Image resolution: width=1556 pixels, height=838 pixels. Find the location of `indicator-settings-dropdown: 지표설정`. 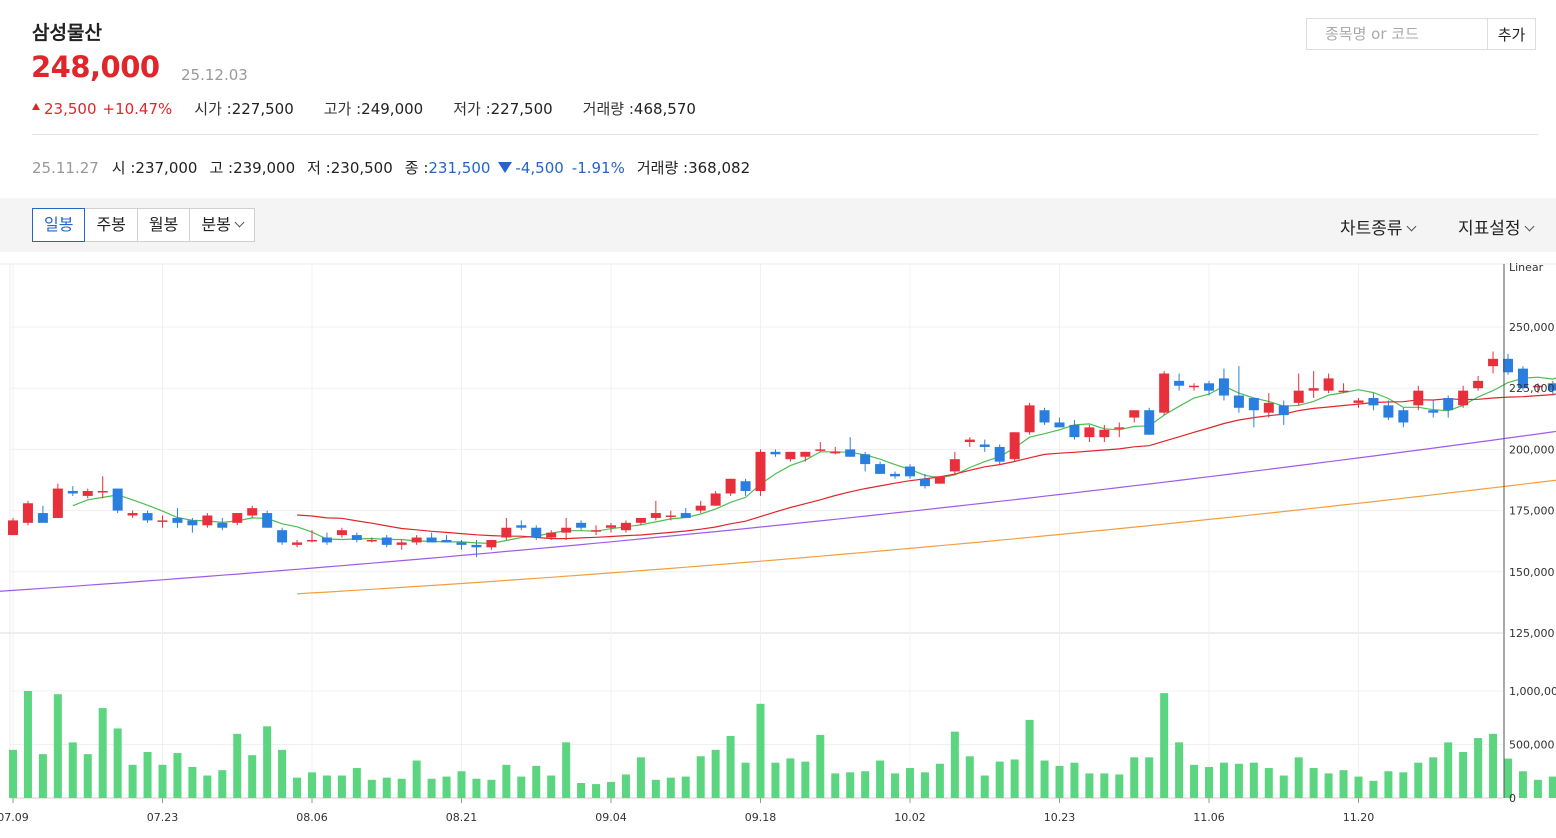

indicator-settings-dropdown: 지표설정 is located at coordinates (1496, 226).